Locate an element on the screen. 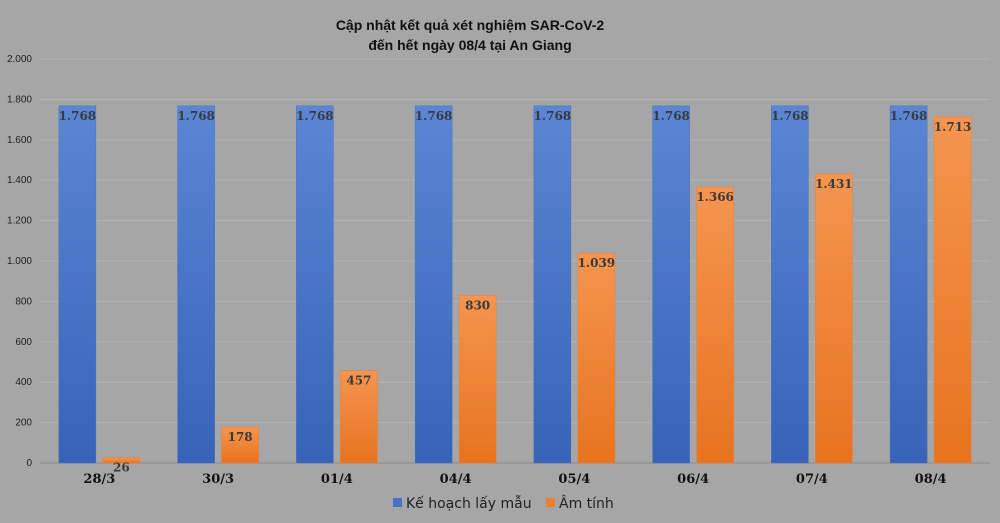 Image resolution: width=1000 pixels, height=523 pixels. x-tick-label: 06/4 is located at coordinates (693, 479).